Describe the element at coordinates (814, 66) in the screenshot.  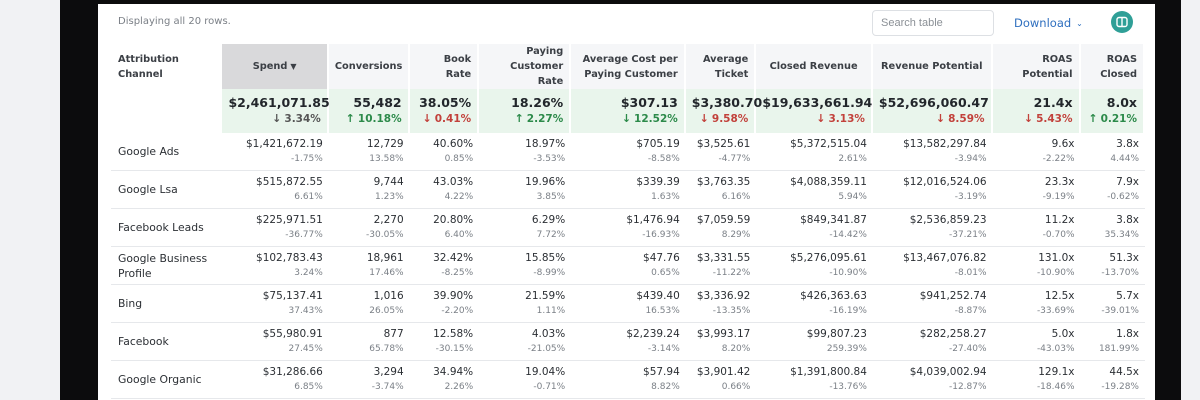
I see `col-header-closed-revenue: Closed Revenue` at that location.